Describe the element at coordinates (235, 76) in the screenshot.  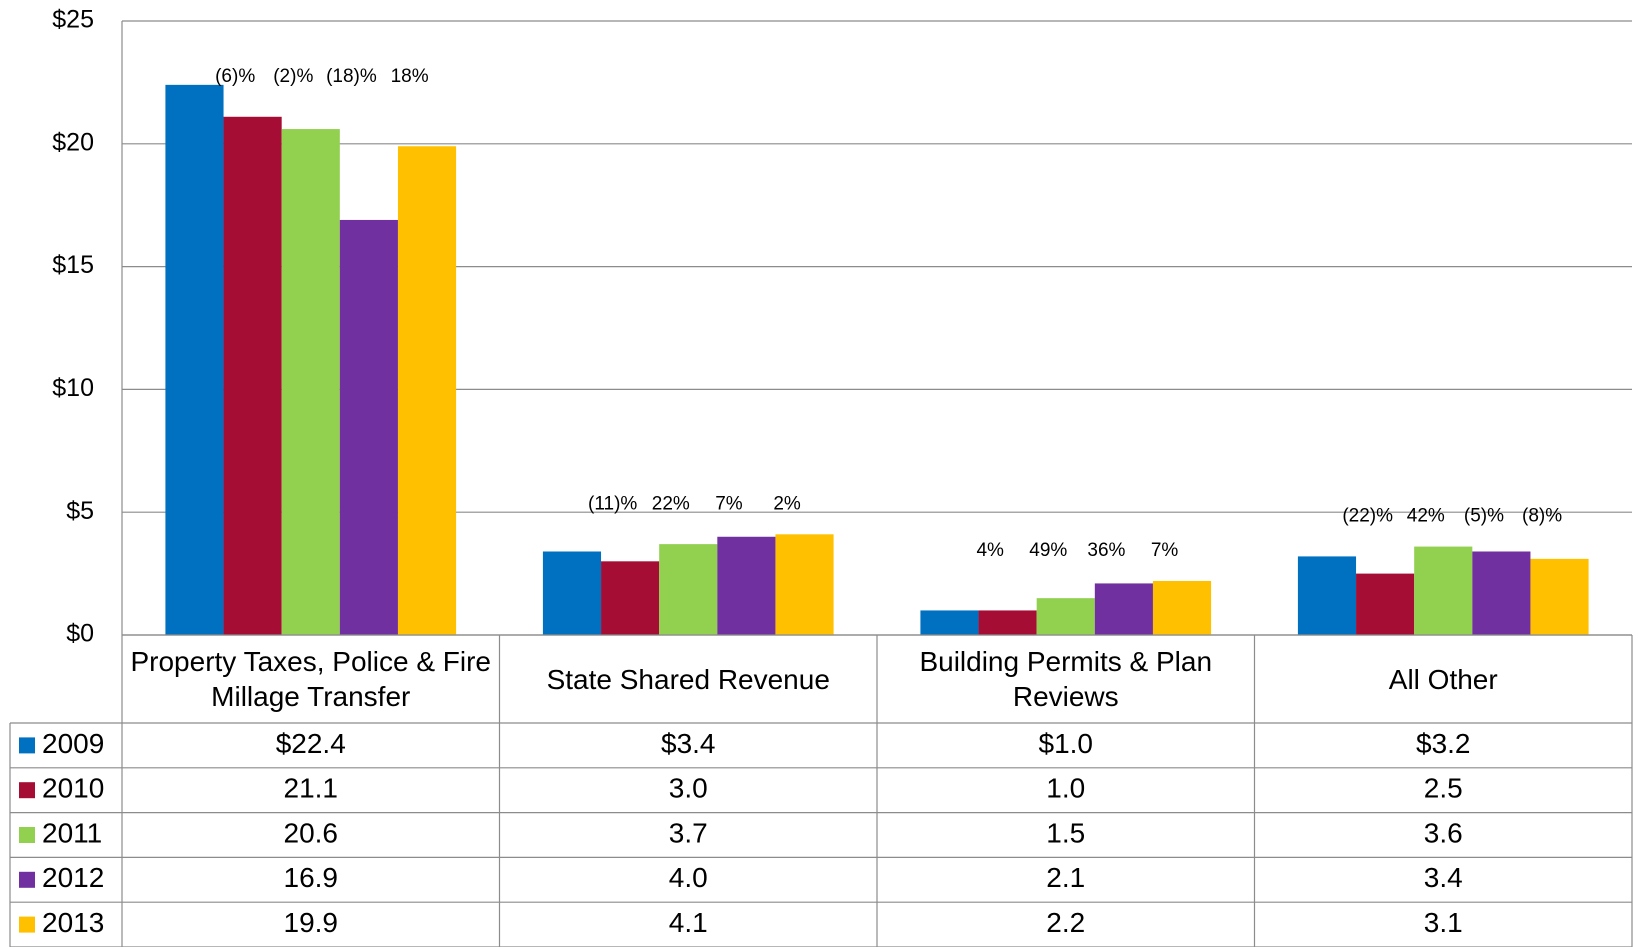
I see `change-label: (6)%` at that location.